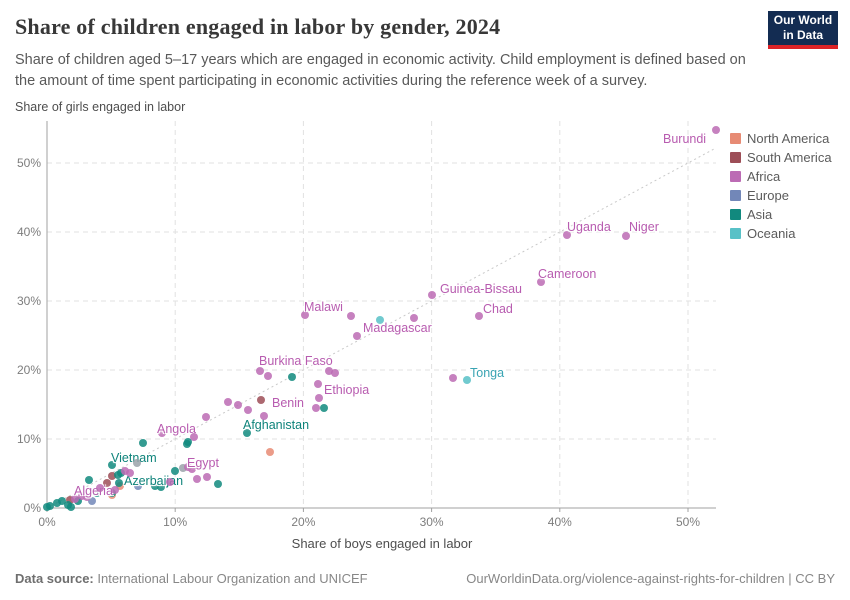 The image size is (850, 600). What do you see at coordinates (32, 508) in the screenshot?
I see `y-tick-label: 0%` at bounding box center [32, 508].